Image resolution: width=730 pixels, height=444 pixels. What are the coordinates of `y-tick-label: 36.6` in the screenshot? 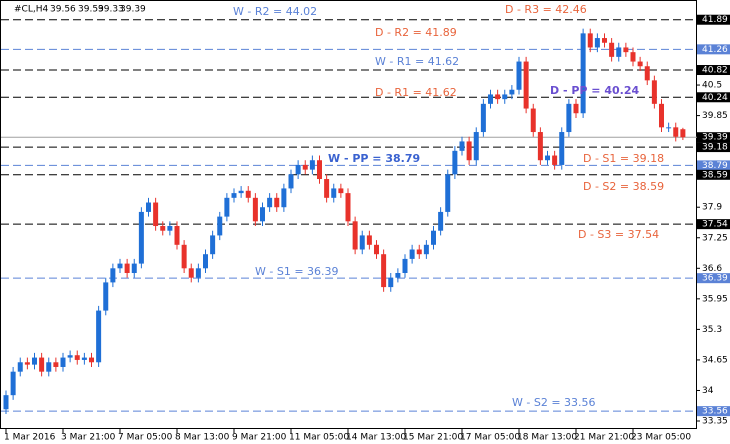 It's located at (712, 269).